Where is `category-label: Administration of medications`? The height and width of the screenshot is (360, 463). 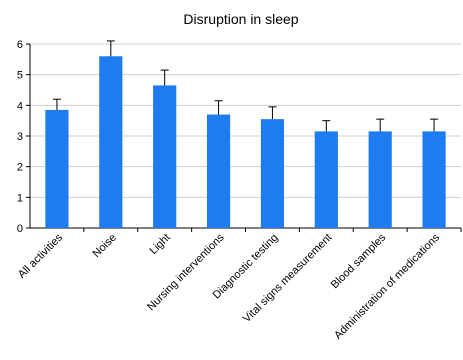 category-label: Administration of medications is located at coordinates (387, 286).